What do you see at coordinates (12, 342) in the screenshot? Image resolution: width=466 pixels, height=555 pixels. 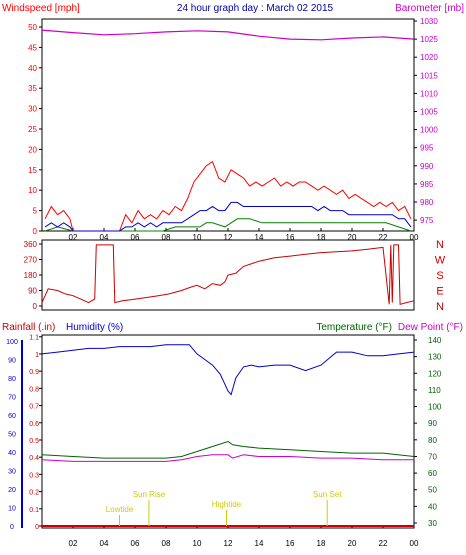 I see `humidity-ytick-label: 100` at bounding box center [12, 342].